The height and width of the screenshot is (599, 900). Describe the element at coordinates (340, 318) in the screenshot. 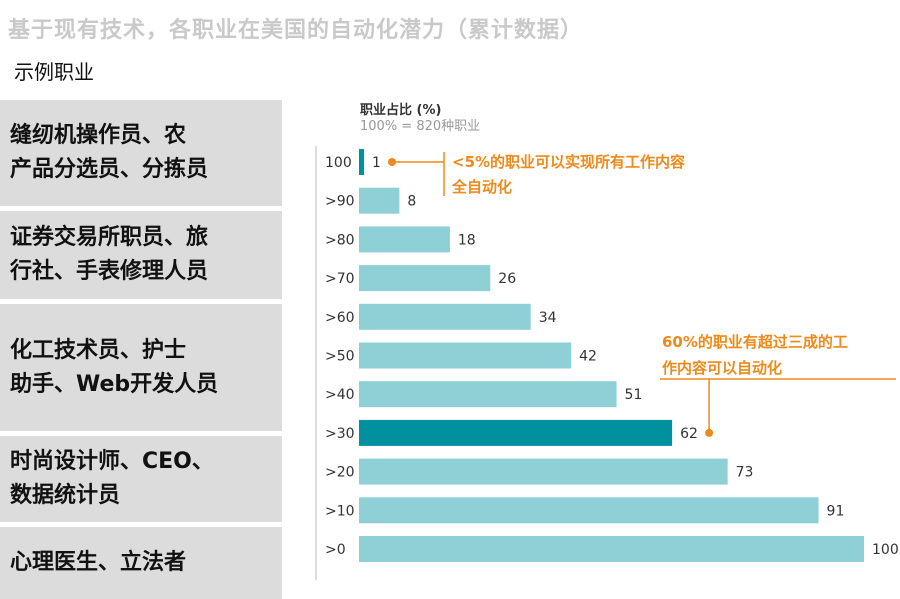

I see `category-label: >60` at that location.